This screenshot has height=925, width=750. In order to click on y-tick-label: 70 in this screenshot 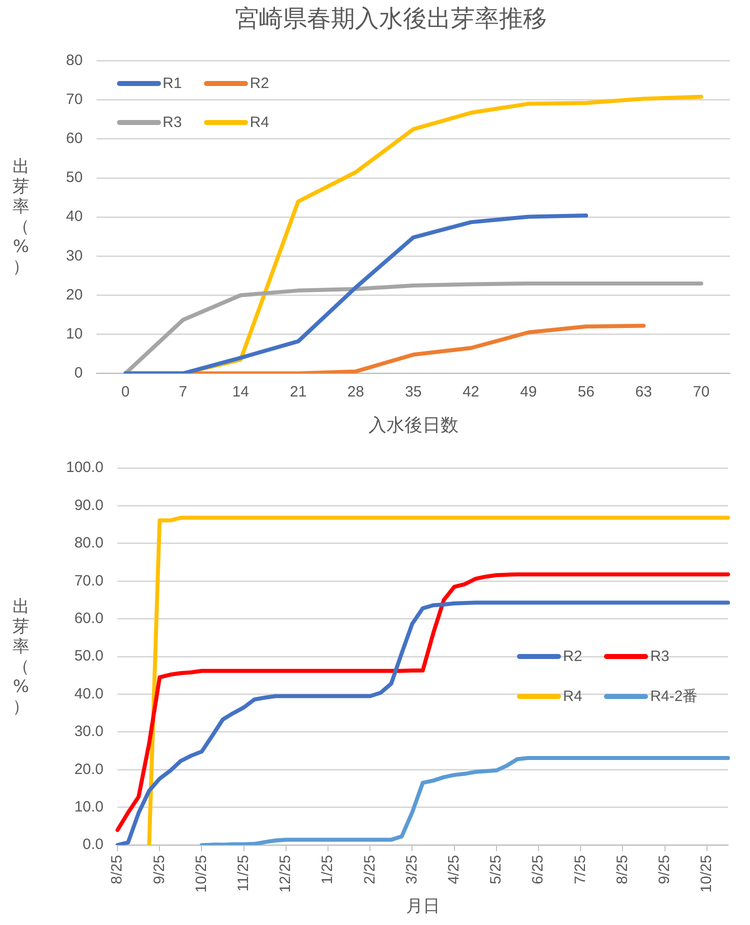, I will do `click(74, 99)`.